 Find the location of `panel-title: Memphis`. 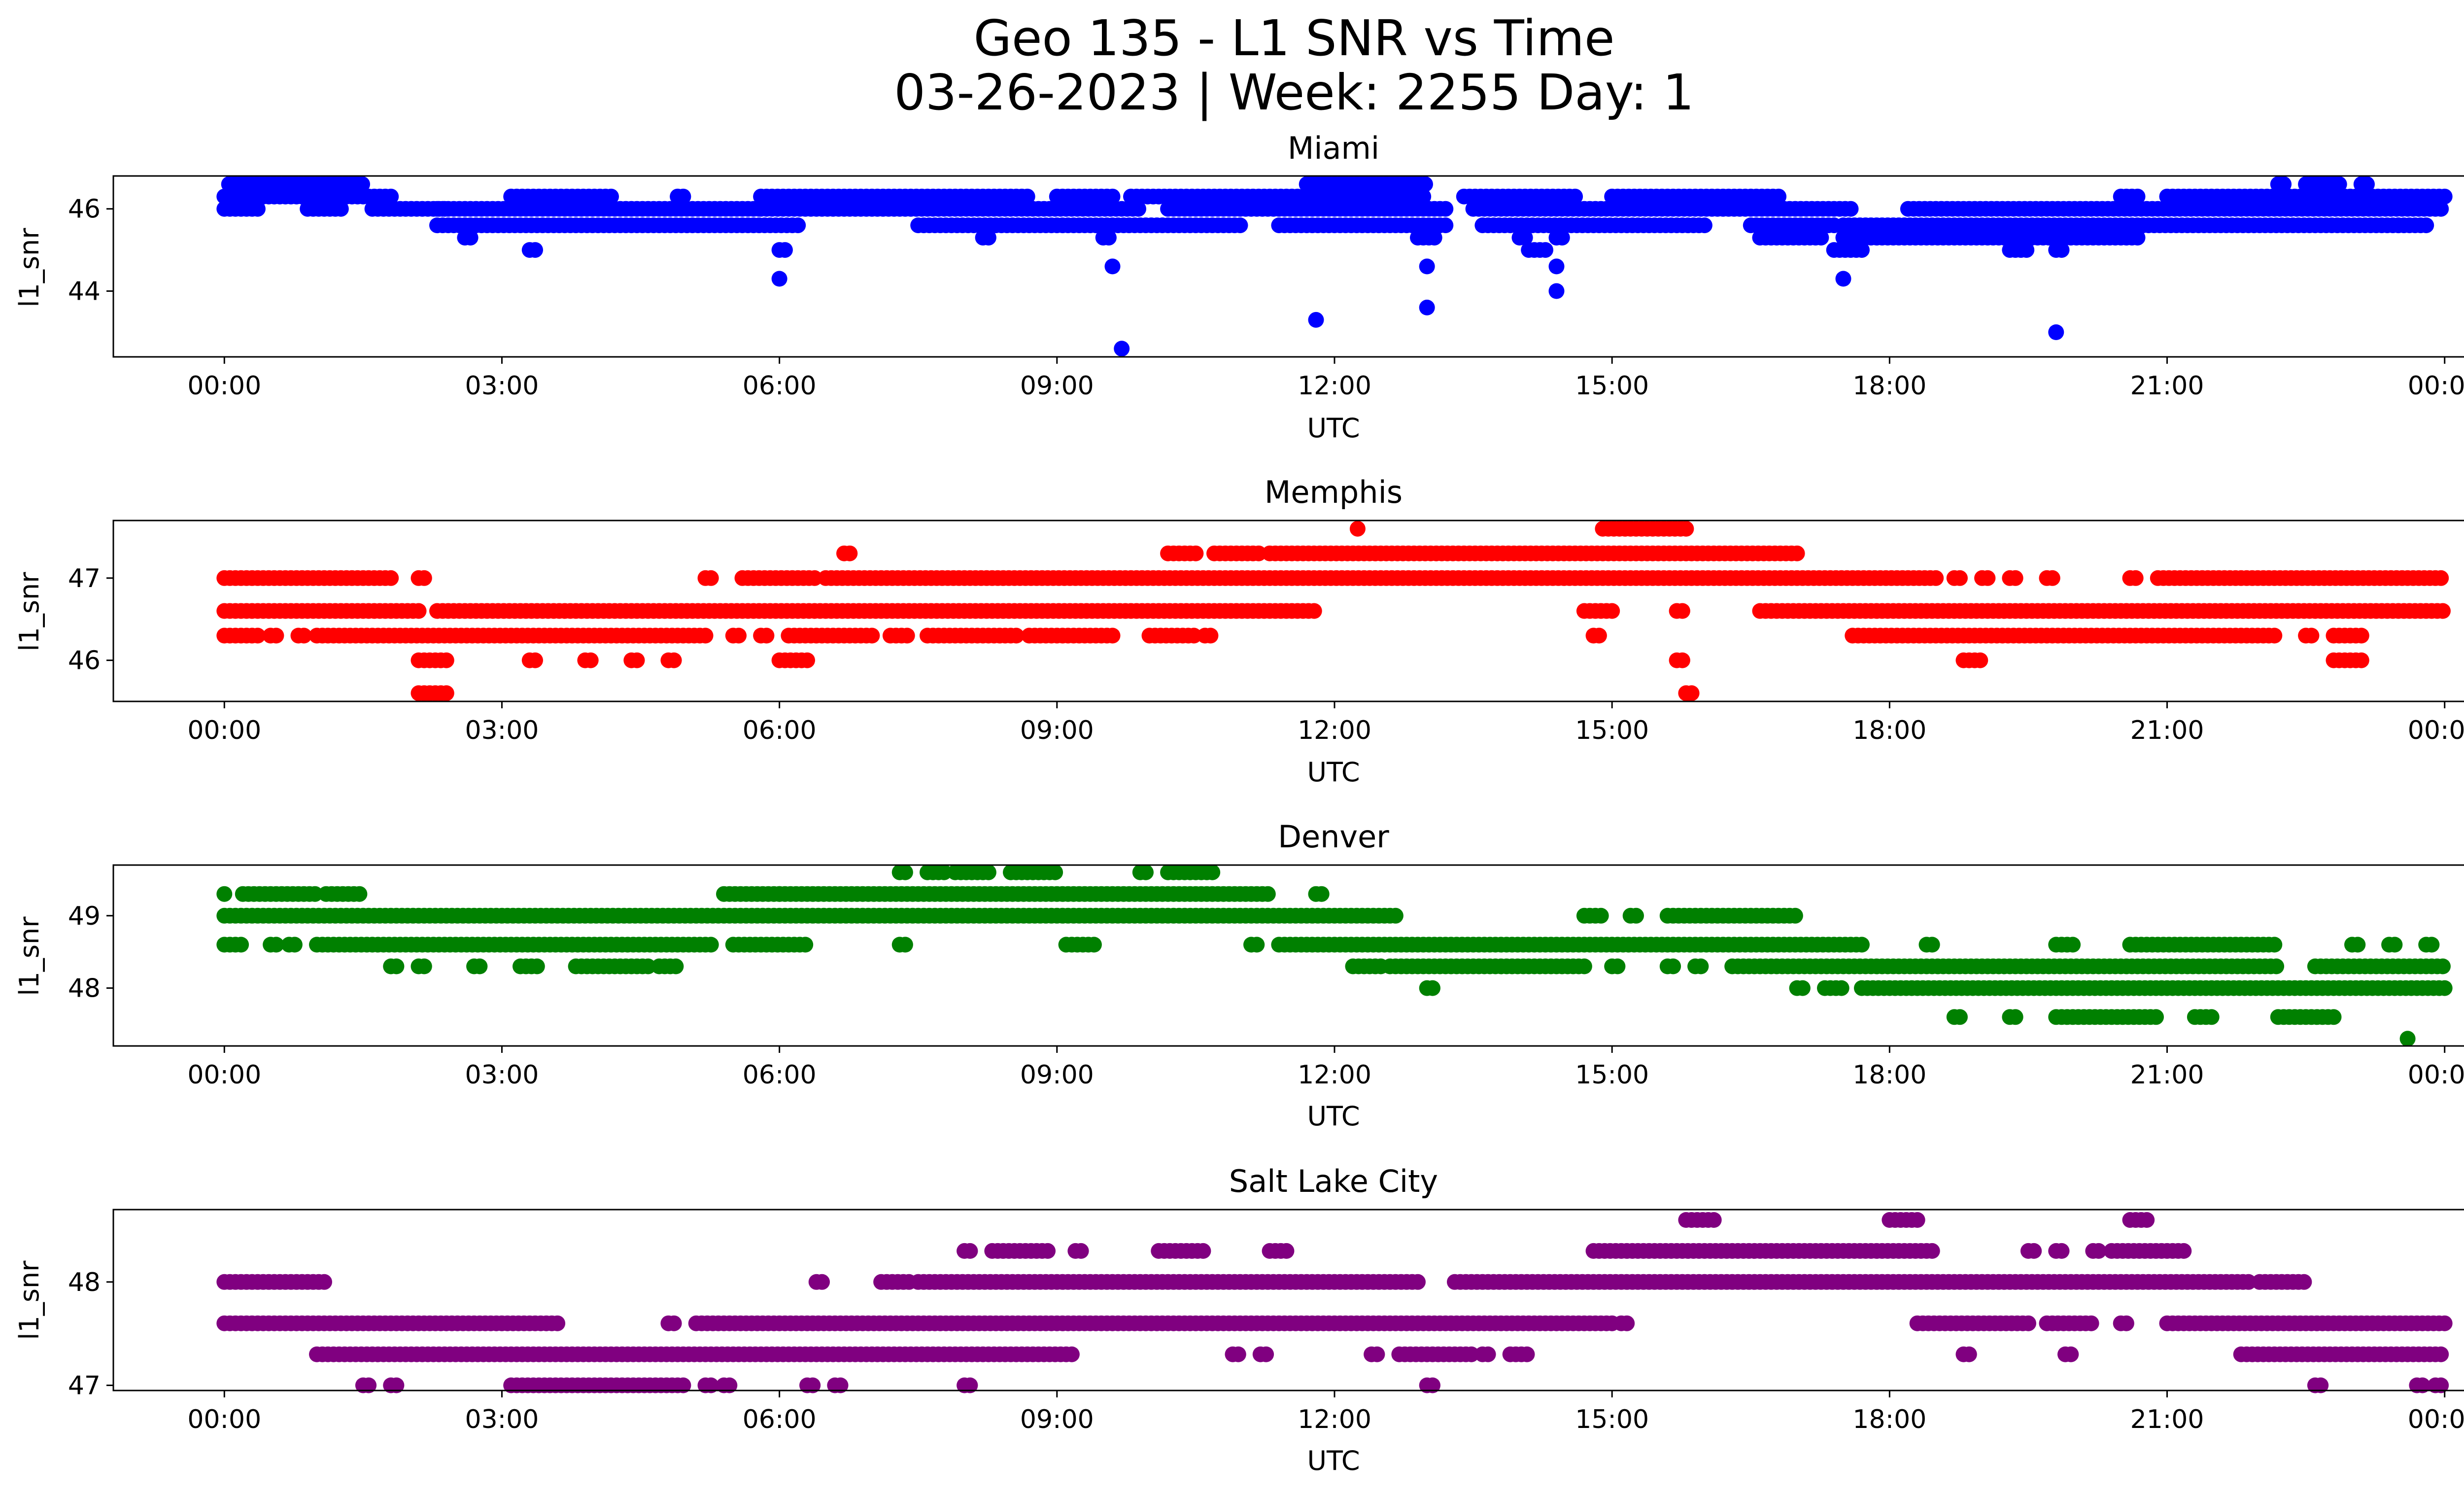

panel-title: Memphis is located at coordinates (1334, 492).